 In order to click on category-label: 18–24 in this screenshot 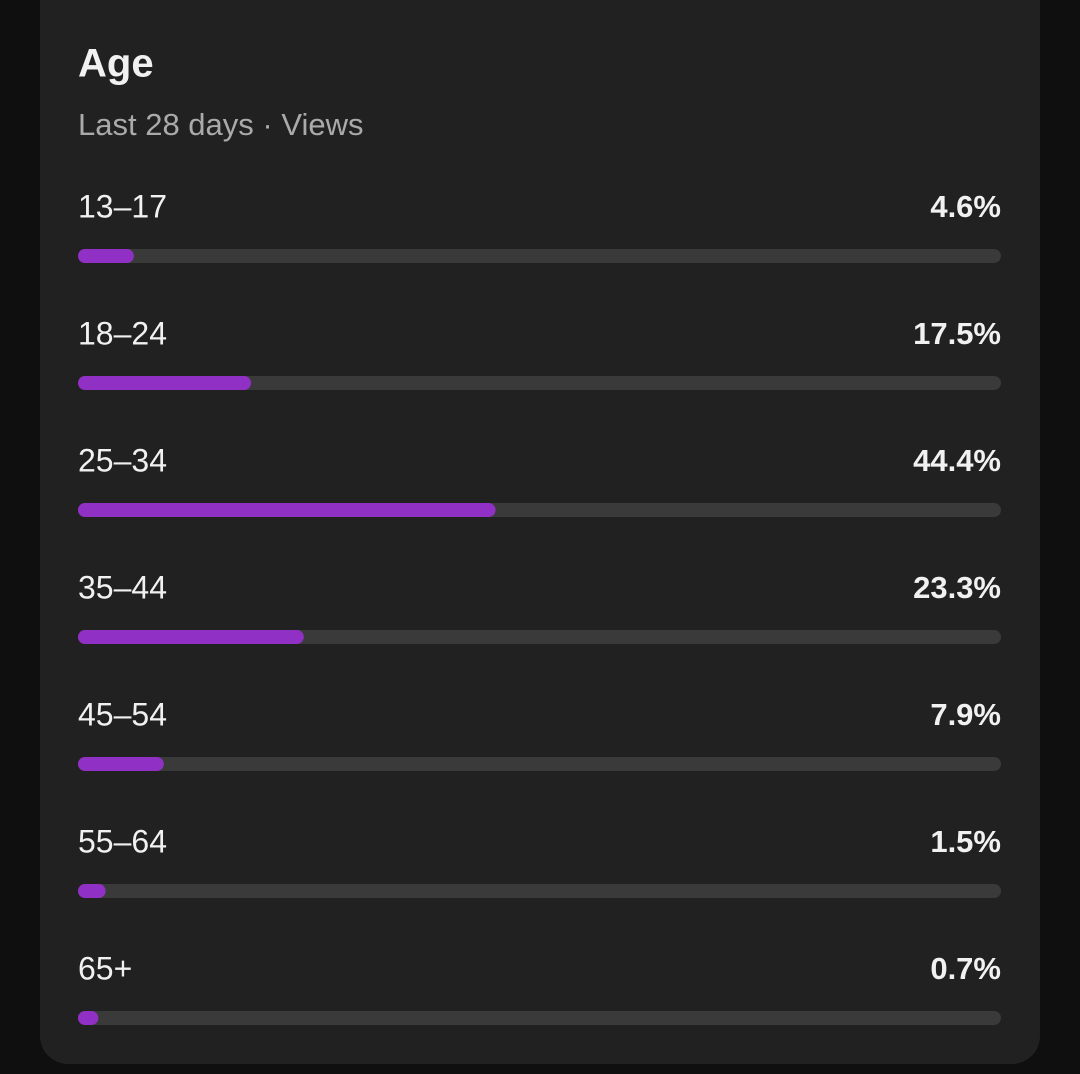, I will do `click(122, 333)`.